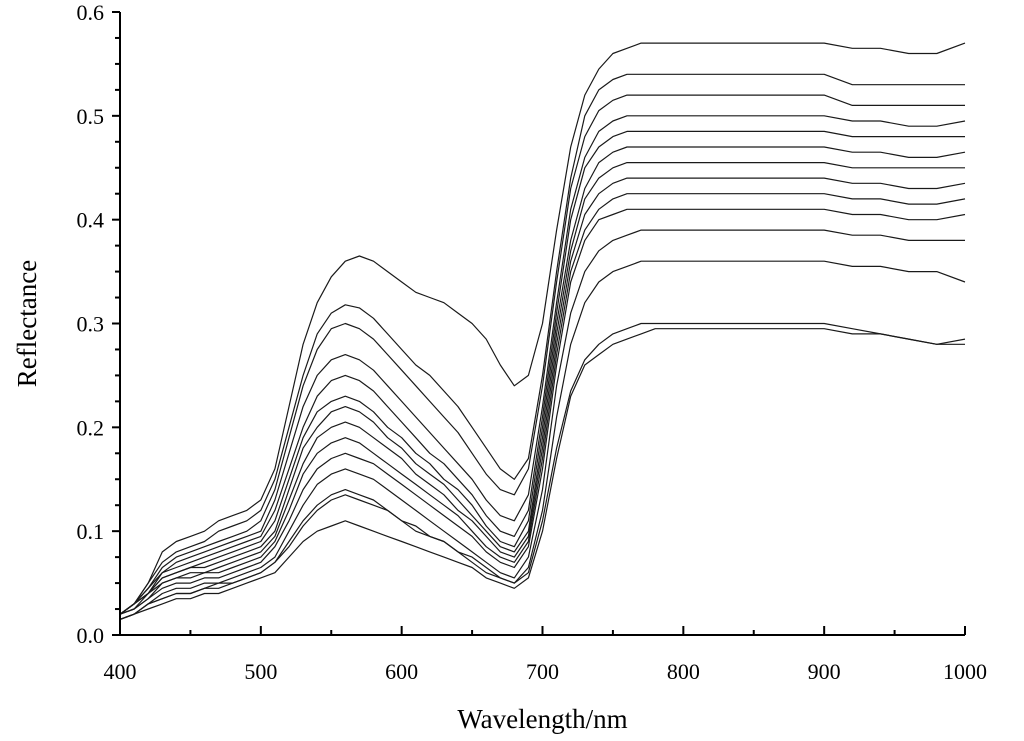 Image resolution: width=1024 pixels, height=741 pixels. I want to click on y-tick-label: 0.4, so click(91, 220).